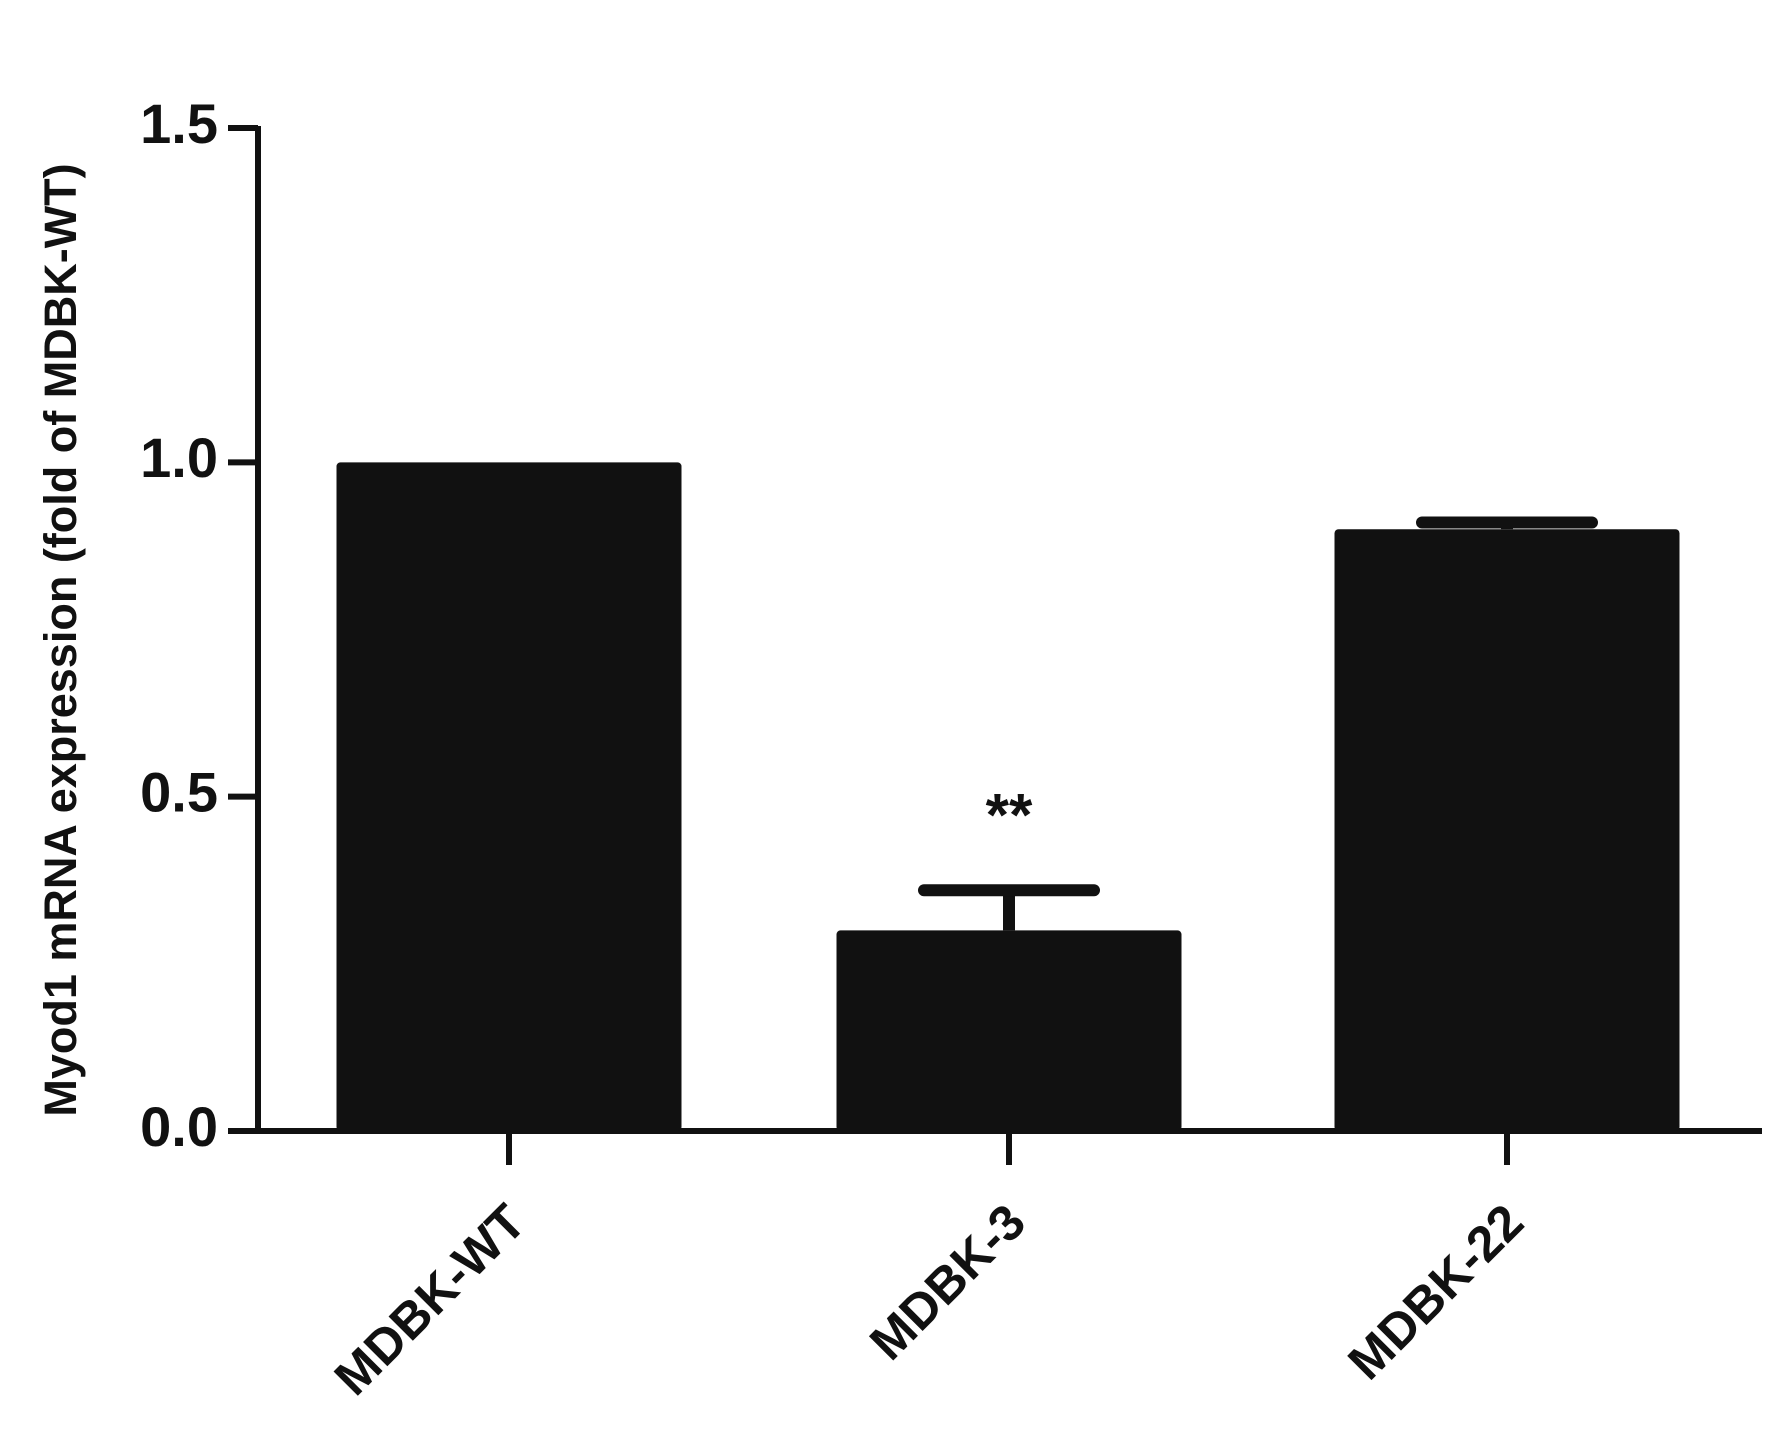 The image size is (1777, 1433). Describe the element at coordinates (179, 1126) in the screenshot. I see `y-tick-label: 0.0` at that location.